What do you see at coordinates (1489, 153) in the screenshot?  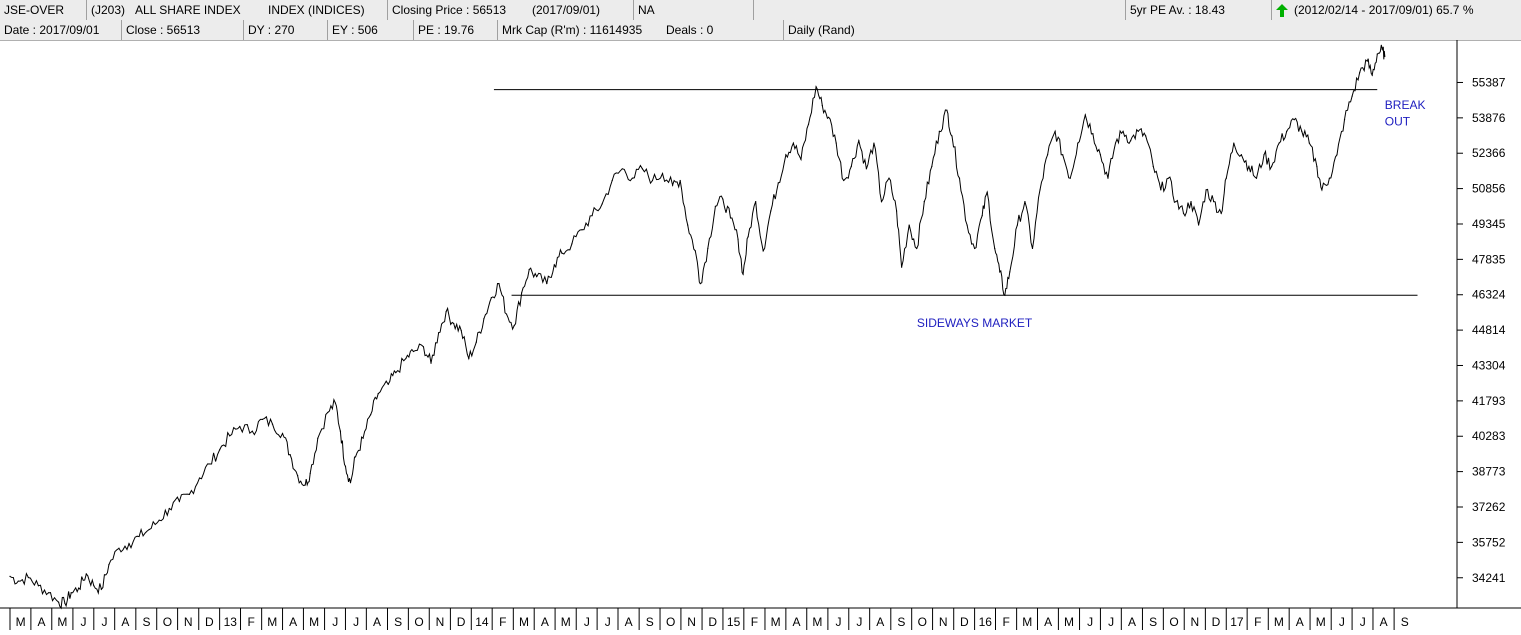 I see `y-tick-label: 52366` at bounding box center [1489, 153].